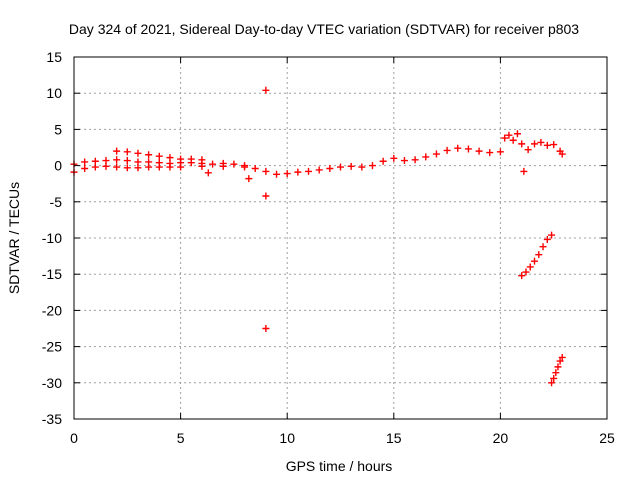  What do you see at coordinates (607, 438) in the screenshot?
I see `x-tick-label: 25` at bounding box center [607, 438].